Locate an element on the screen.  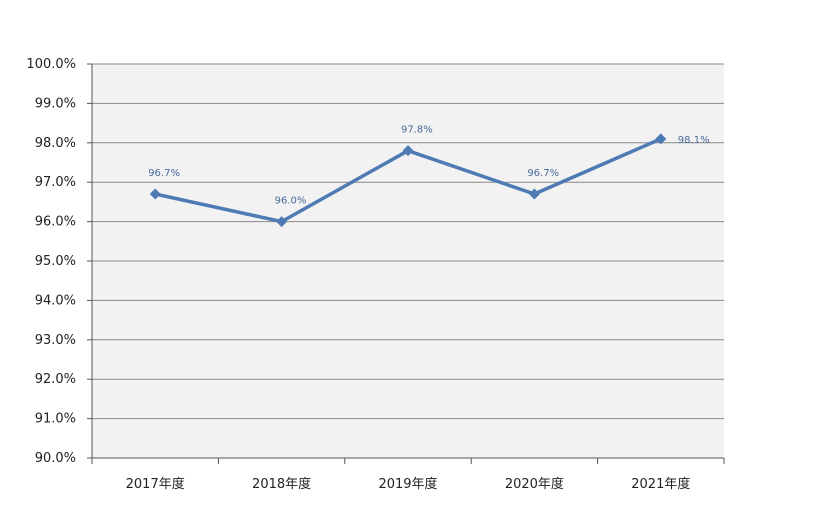
y-tick-label: 92.0% is located at coordinates (55, 379).